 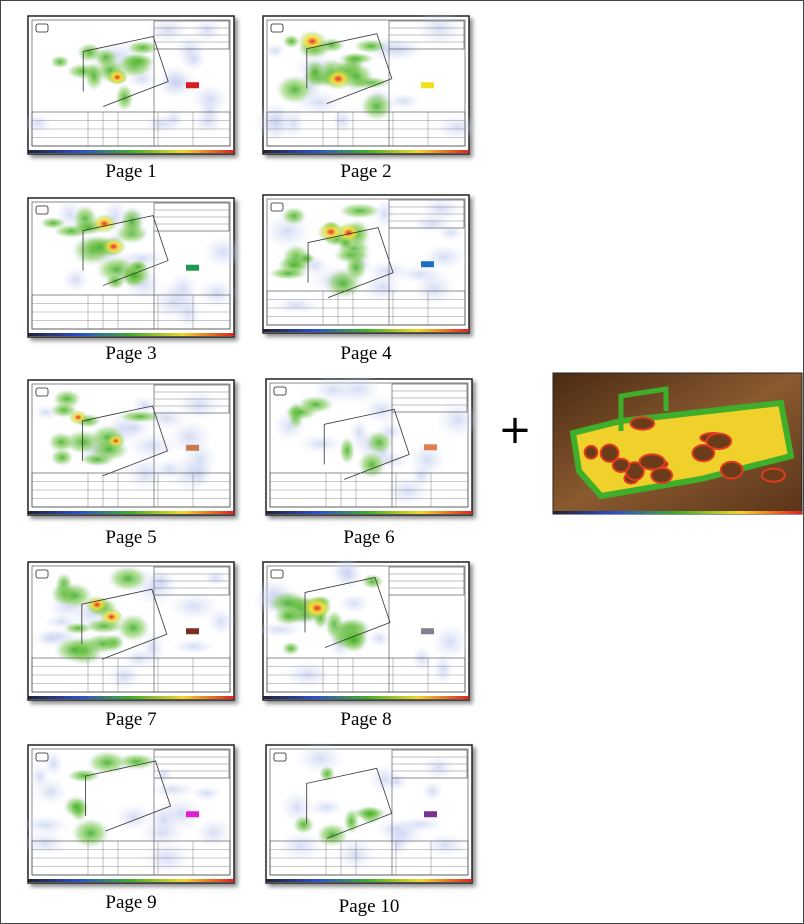 What do you see at coordinates (365, 719) in the screenshot?
I see `page-label: Page 8` at bounding box center [365, 719].